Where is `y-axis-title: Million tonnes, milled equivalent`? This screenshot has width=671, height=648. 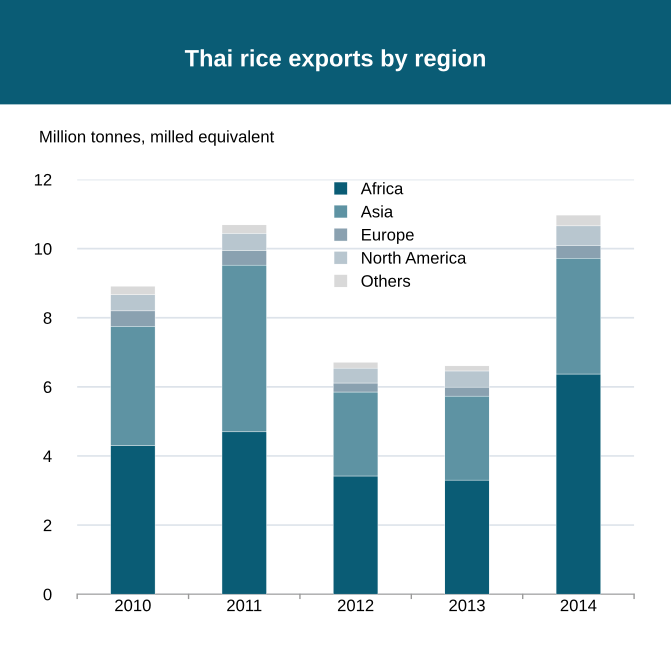 y-axis-title: Million tonnes, milled equivalent is located at coordinates (157, 138).